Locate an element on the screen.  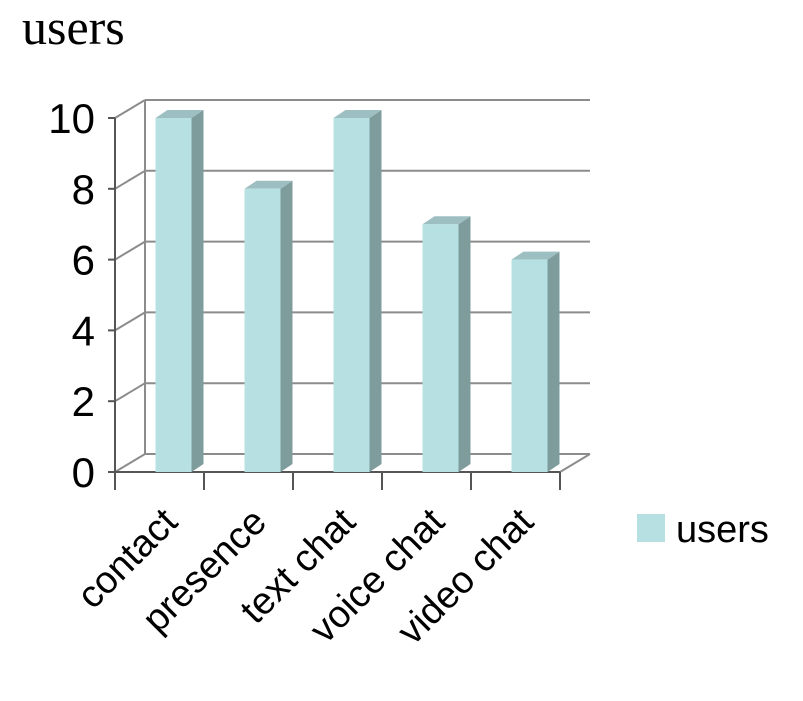
floor-right-edge is located at coordinates (575, 463).